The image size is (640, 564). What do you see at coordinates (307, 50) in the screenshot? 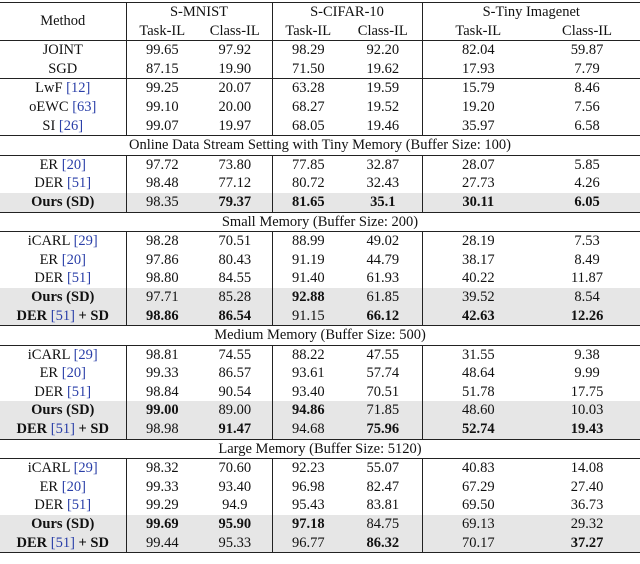
I see `value-cell: 98.29` at bounding box center [307, 50].